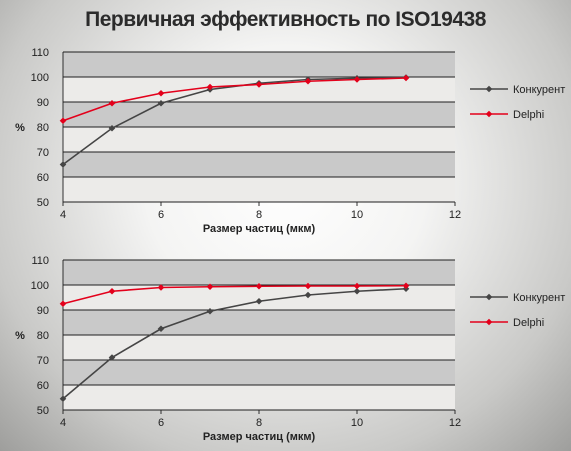  Describe the element at coordinates (285, 19) in the screenshot. I see `chart-title: Первичная эффективность по ISO19438` at that location.